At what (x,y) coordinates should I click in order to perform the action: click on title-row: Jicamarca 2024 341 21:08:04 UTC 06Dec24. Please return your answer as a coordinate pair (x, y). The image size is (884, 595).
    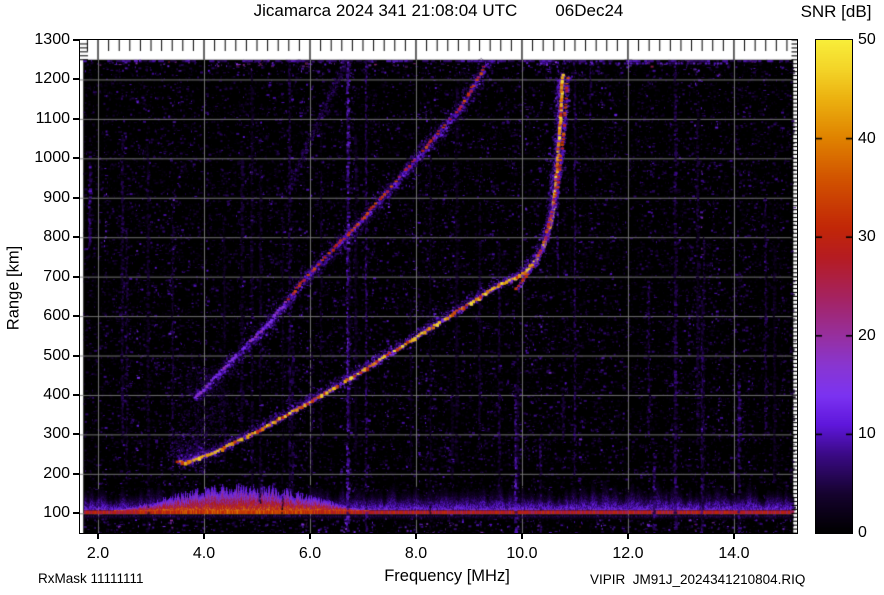
    Looking at the image, I should click on (438, 11).